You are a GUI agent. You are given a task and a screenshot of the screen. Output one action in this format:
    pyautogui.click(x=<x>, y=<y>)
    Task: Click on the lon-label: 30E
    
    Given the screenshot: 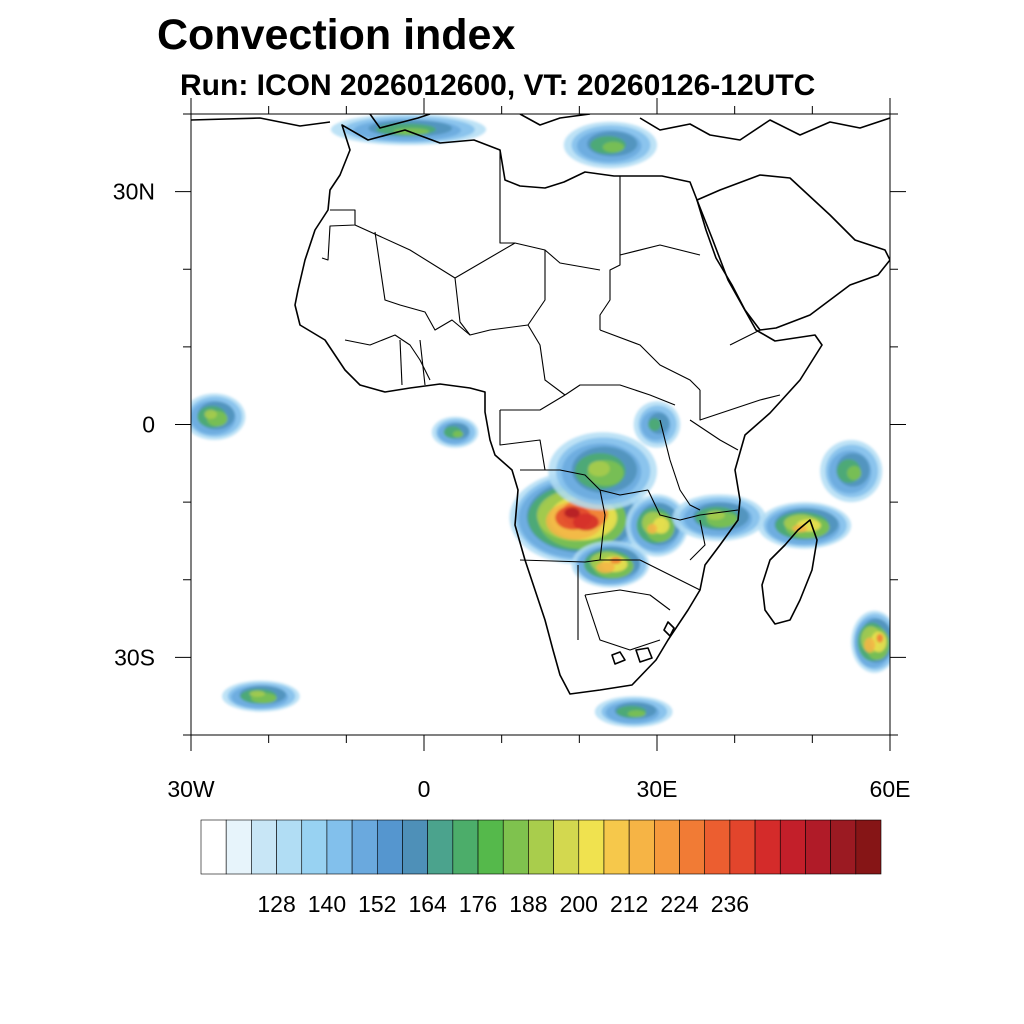 What is the action you would take?
    pyautogui.click(x=657, y=789)
    